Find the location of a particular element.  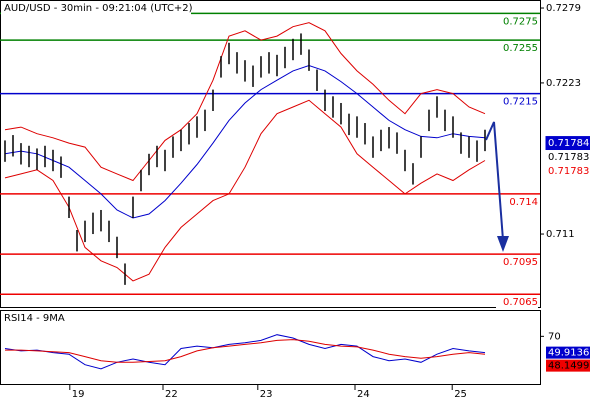

rsi-label: 48.1499 is located at coordinates (568, 366).